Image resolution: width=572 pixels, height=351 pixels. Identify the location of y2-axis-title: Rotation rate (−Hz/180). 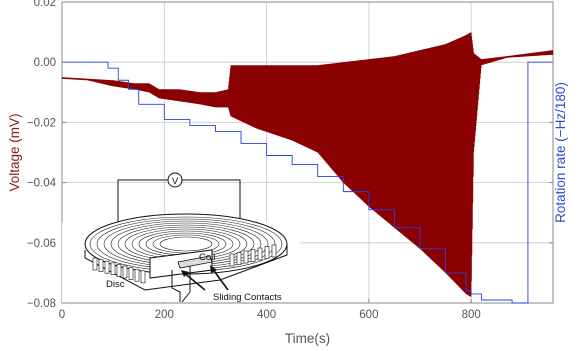
(560, 152).